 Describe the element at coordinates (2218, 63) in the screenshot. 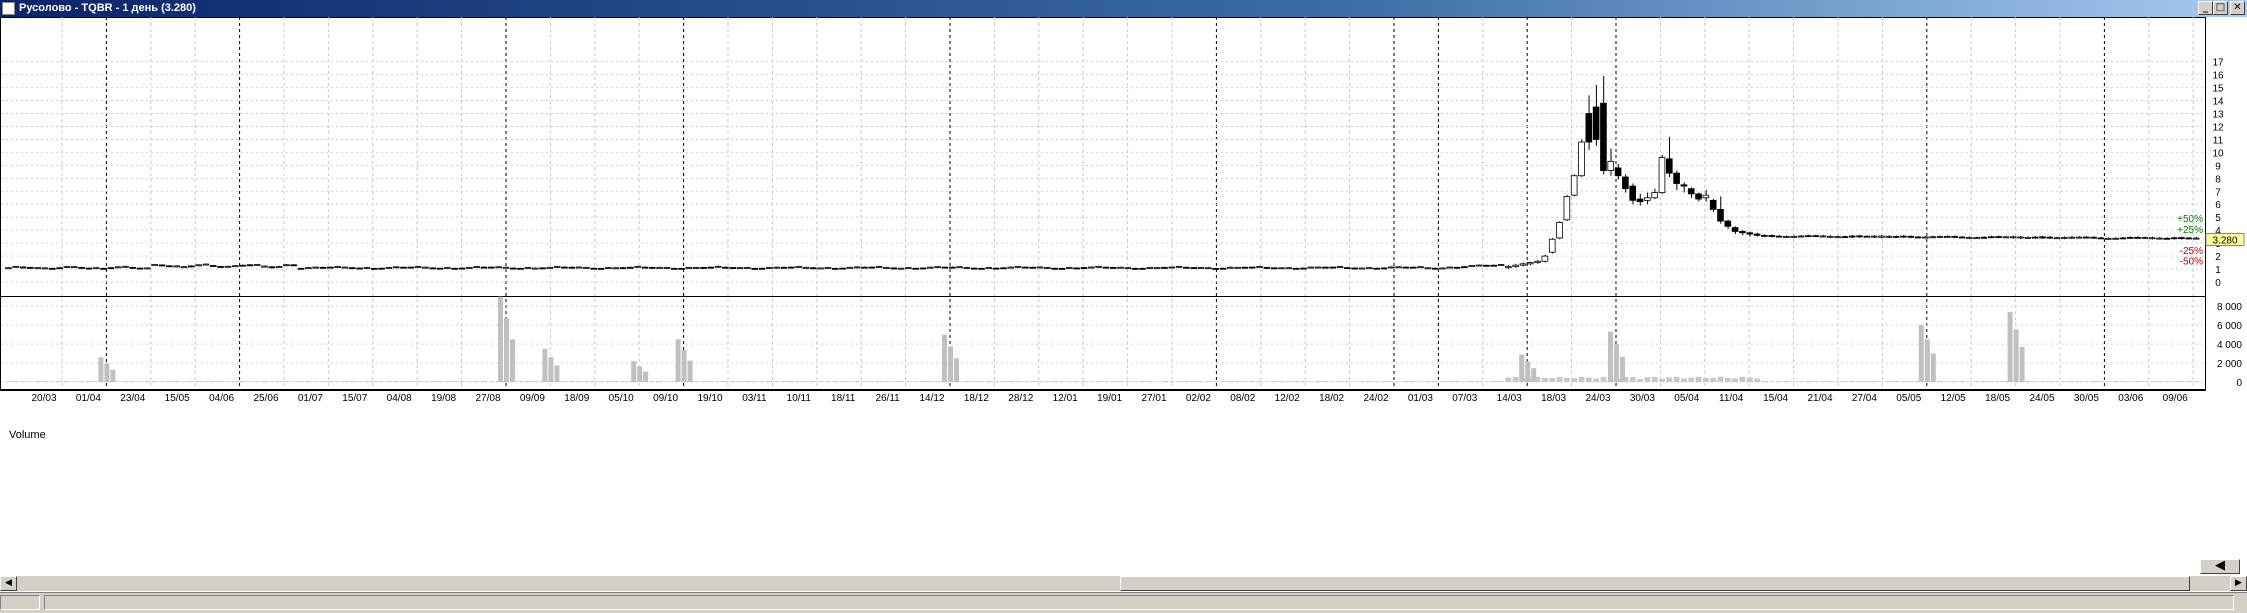

I see `price-tick-label: 17` at that location.